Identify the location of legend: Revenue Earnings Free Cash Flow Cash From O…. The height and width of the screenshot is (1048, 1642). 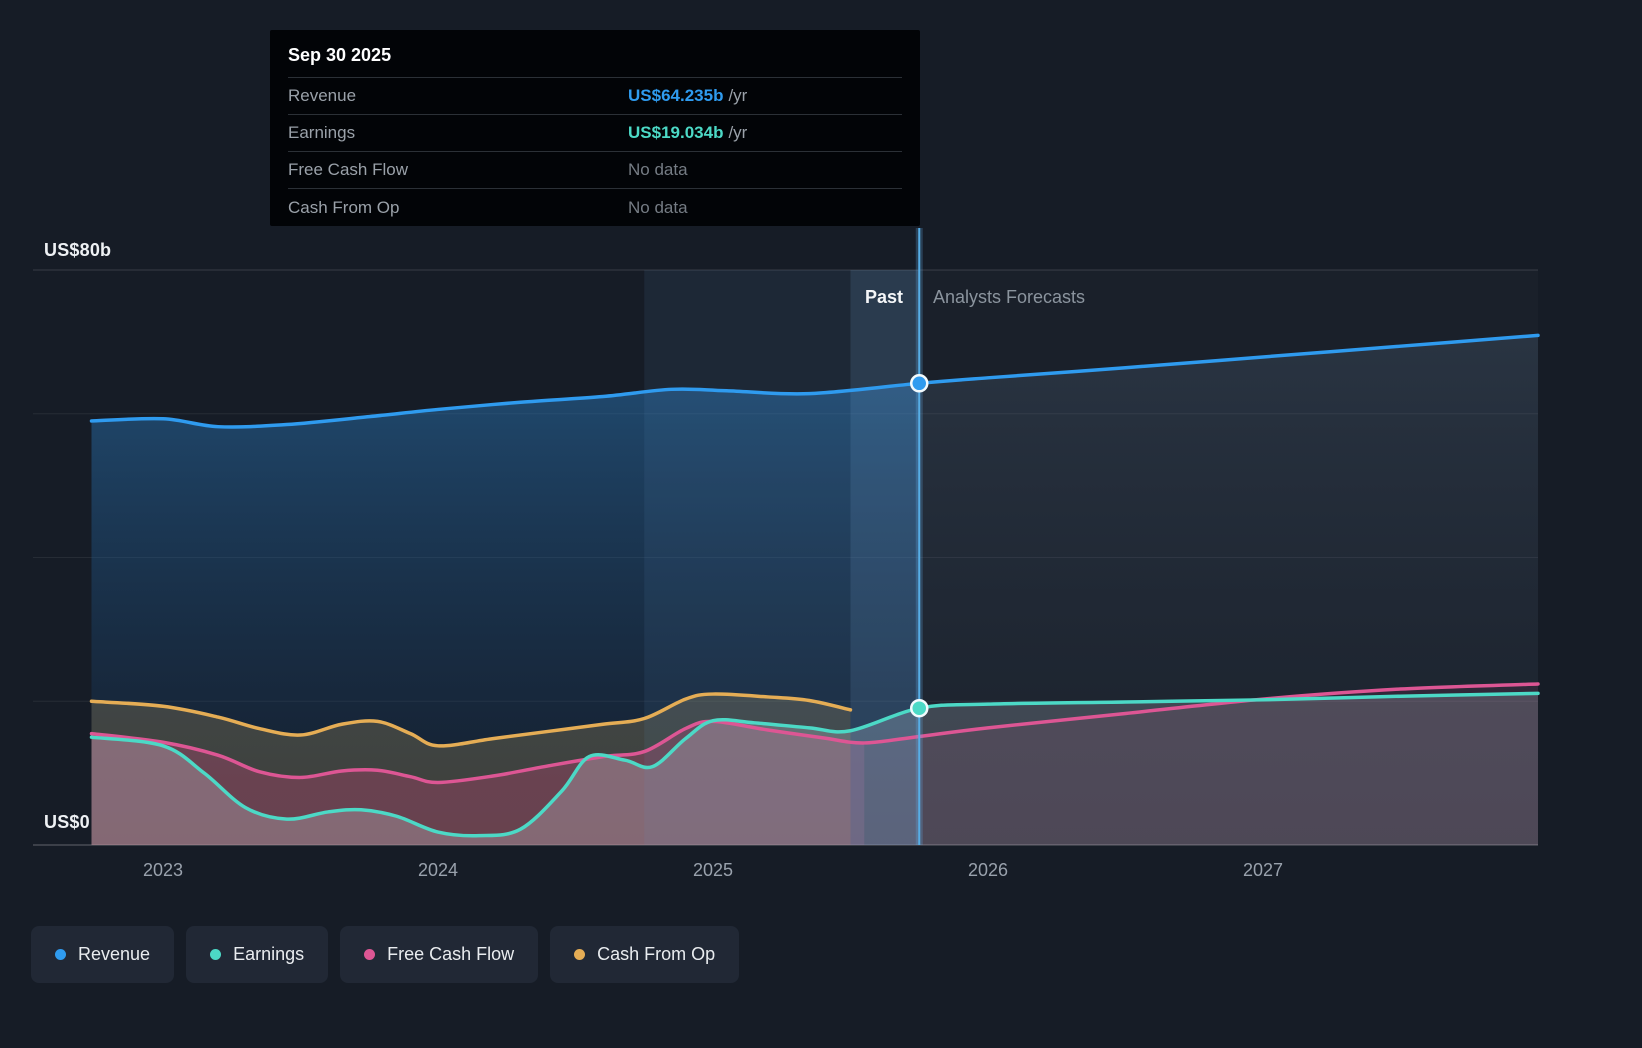
(385, 954).